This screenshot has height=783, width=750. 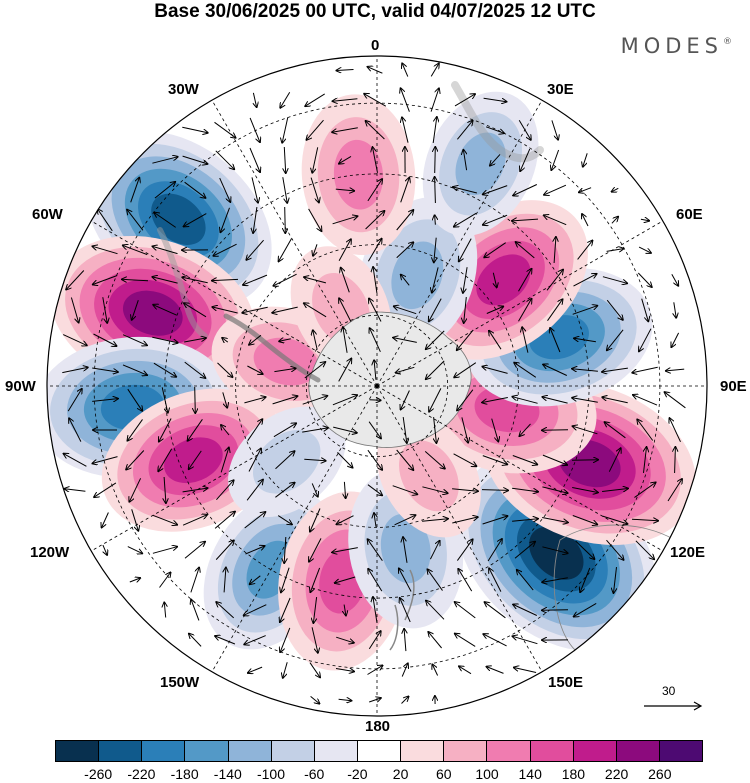 I want to click on brand-name: MODES, so click(x=671, y=46).